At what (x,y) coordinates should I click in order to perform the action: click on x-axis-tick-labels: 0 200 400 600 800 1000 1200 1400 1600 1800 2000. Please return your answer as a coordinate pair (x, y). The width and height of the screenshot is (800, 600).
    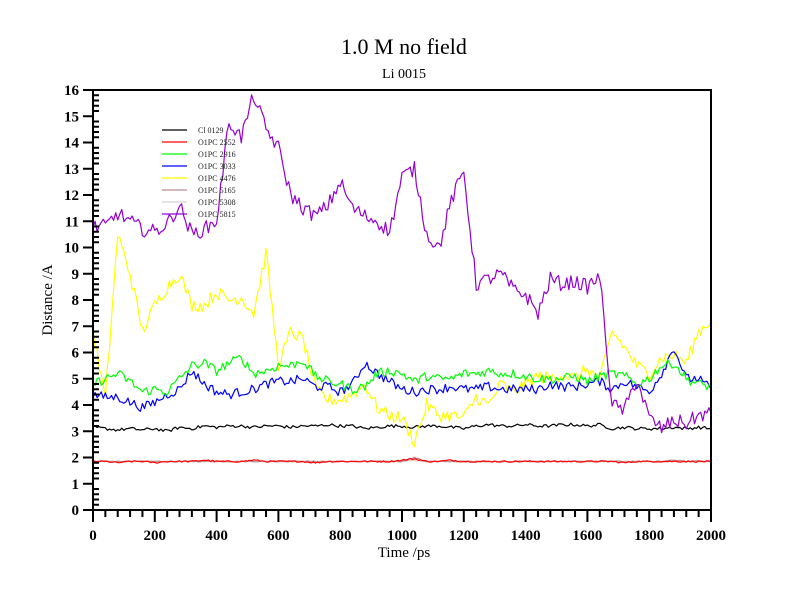
    Looking at the image, I should click on (407, 536).